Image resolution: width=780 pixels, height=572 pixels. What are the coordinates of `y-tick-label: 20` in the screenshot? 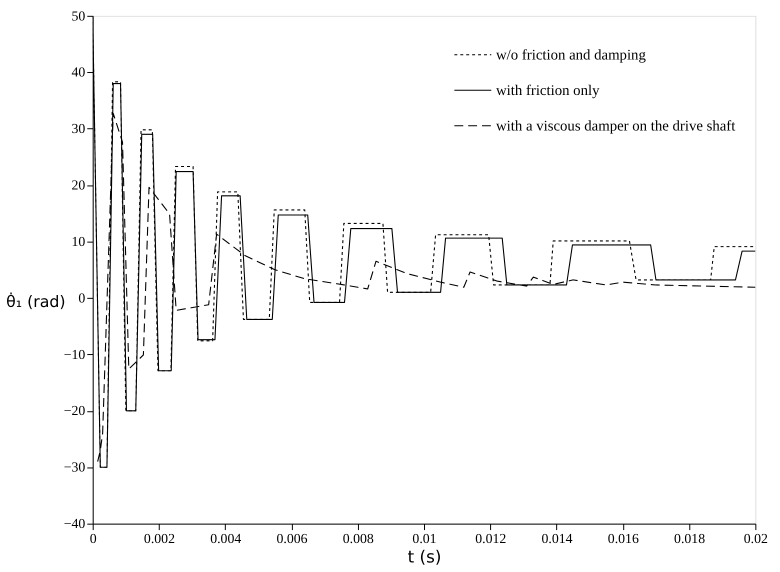 It's located at (79, 185).